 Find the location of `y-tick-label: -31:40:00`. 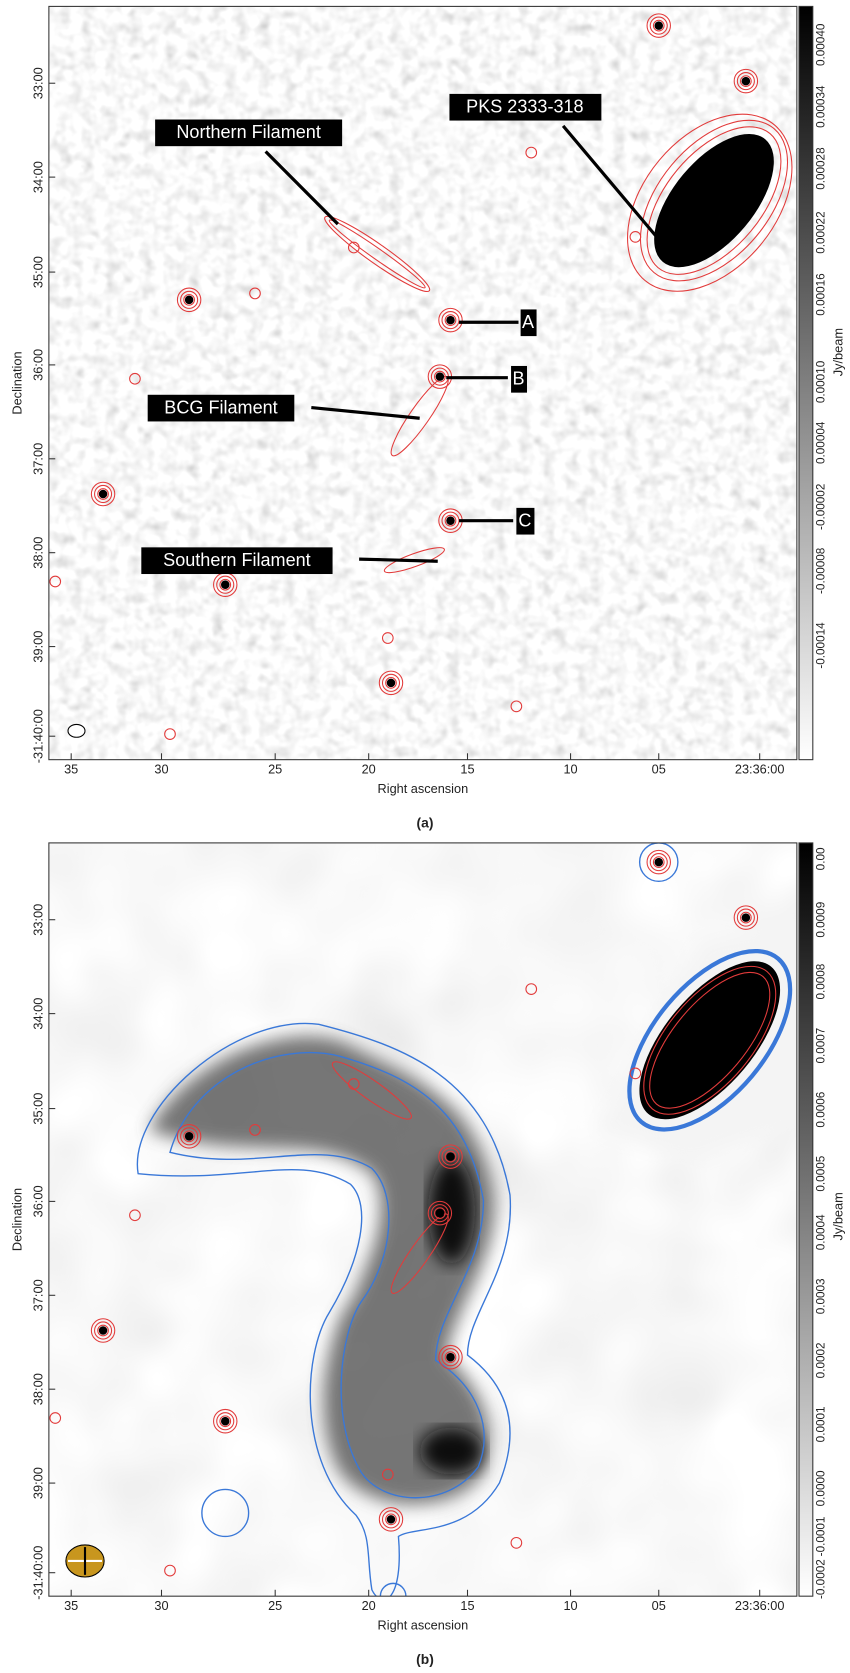

y-tick-label: -31:40:00 is located at coordinates (38, 736).